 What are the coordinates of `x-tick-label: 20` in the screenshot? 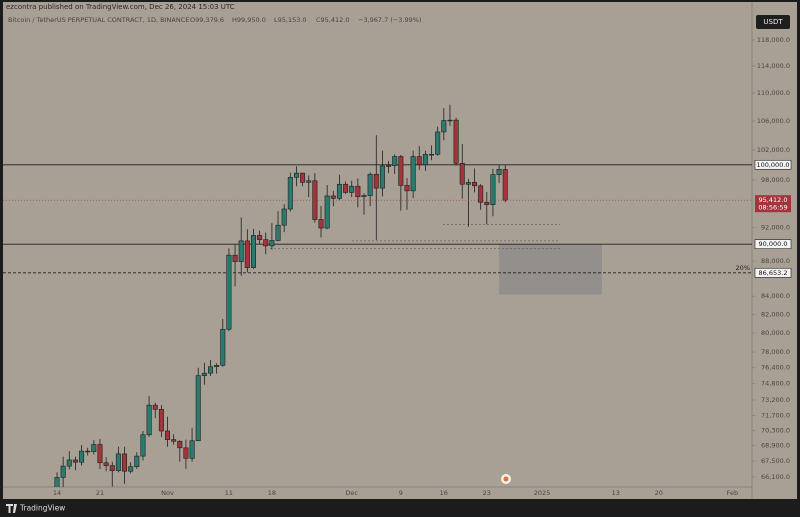 It's located at (659, 493).